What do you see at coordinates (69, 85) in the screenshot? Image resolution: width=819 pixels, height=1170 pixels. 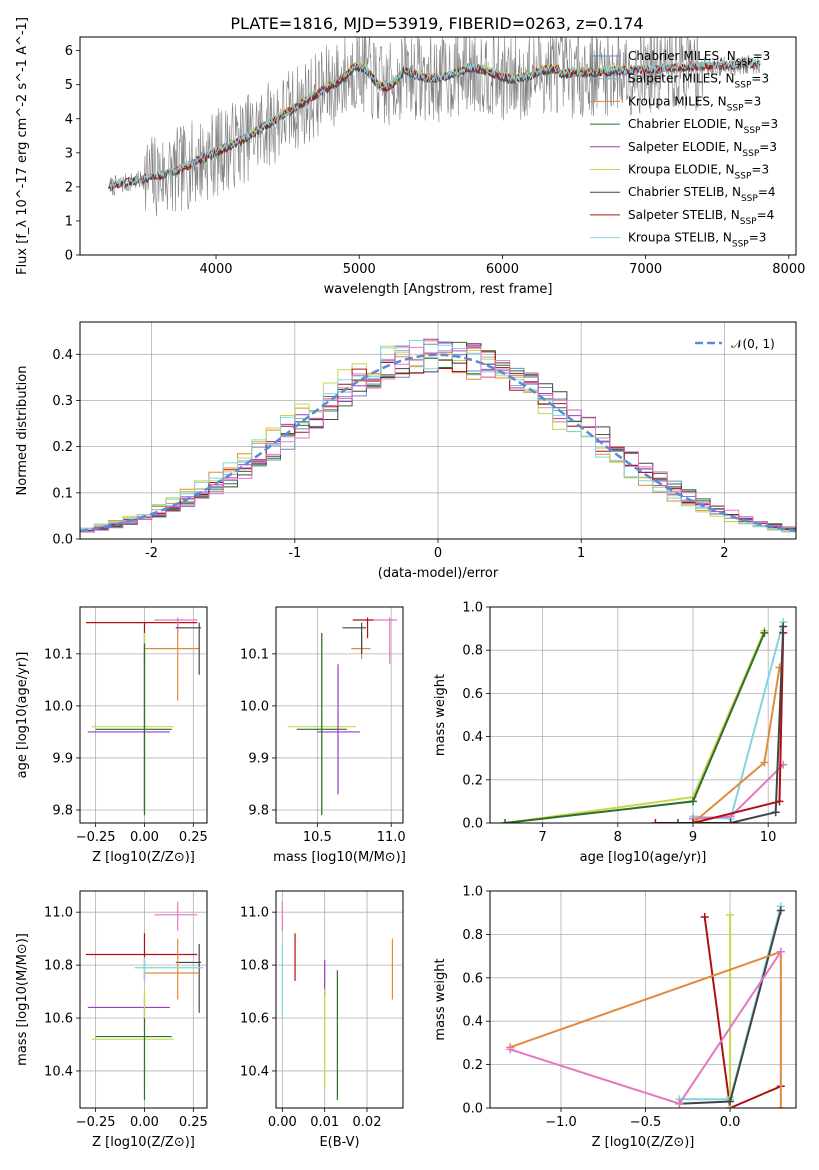 I see `y-tick-label: 5` at bounding box center [69, 85].